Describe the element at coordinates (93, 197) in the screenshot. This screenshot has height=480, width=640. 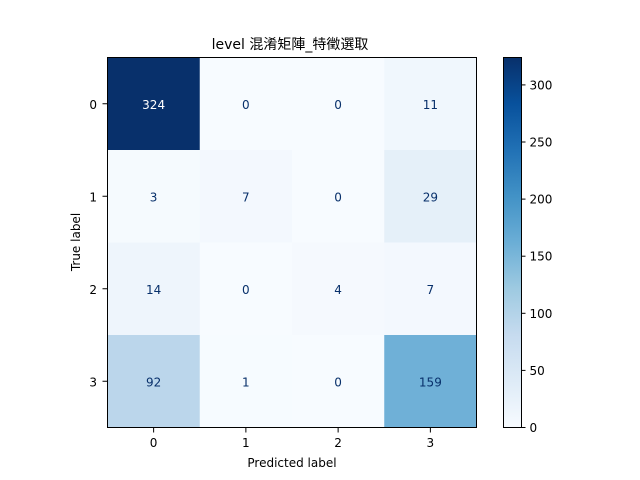
I see `y-tick-label: 1` at that location.